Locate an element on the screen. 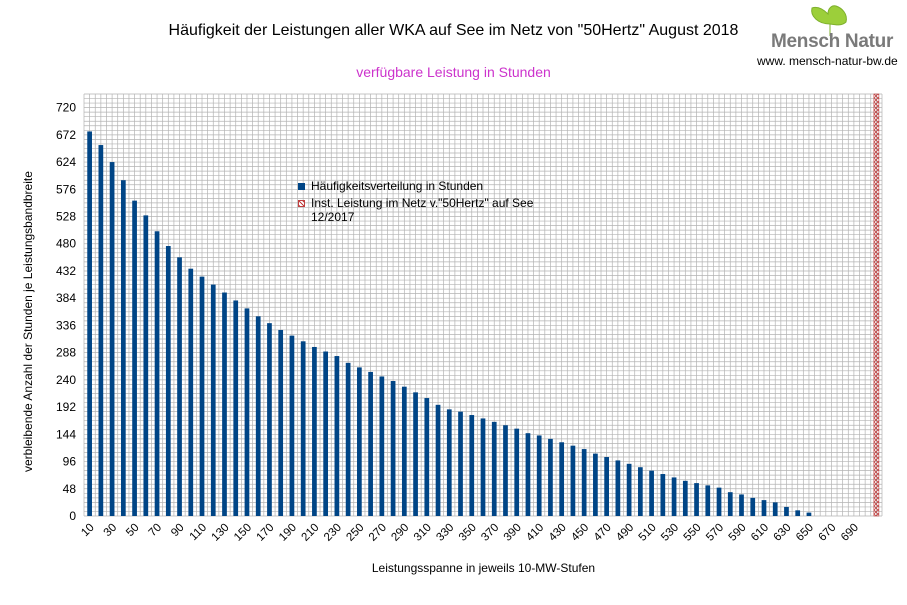  x-tick-label: 430 is located at coordinates (558, 533).